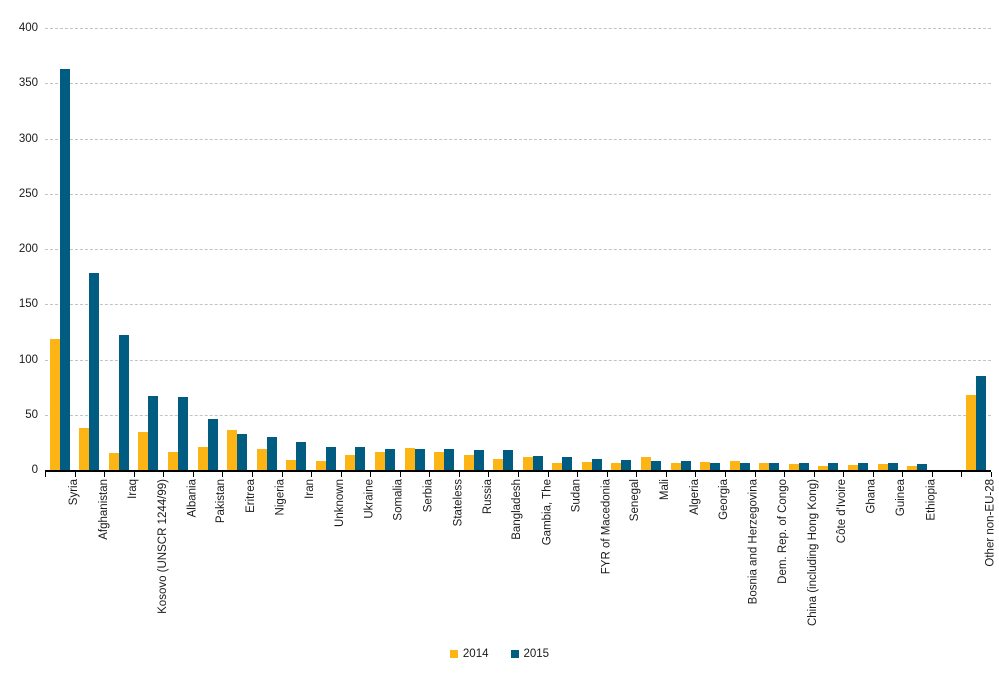 Image resolution: width=999 pixels, height=682 pixels. What do you see at coordinates (192, 498) in the screenshot?
I see `x-category-label: Albania` at bounding box center [192, 498].